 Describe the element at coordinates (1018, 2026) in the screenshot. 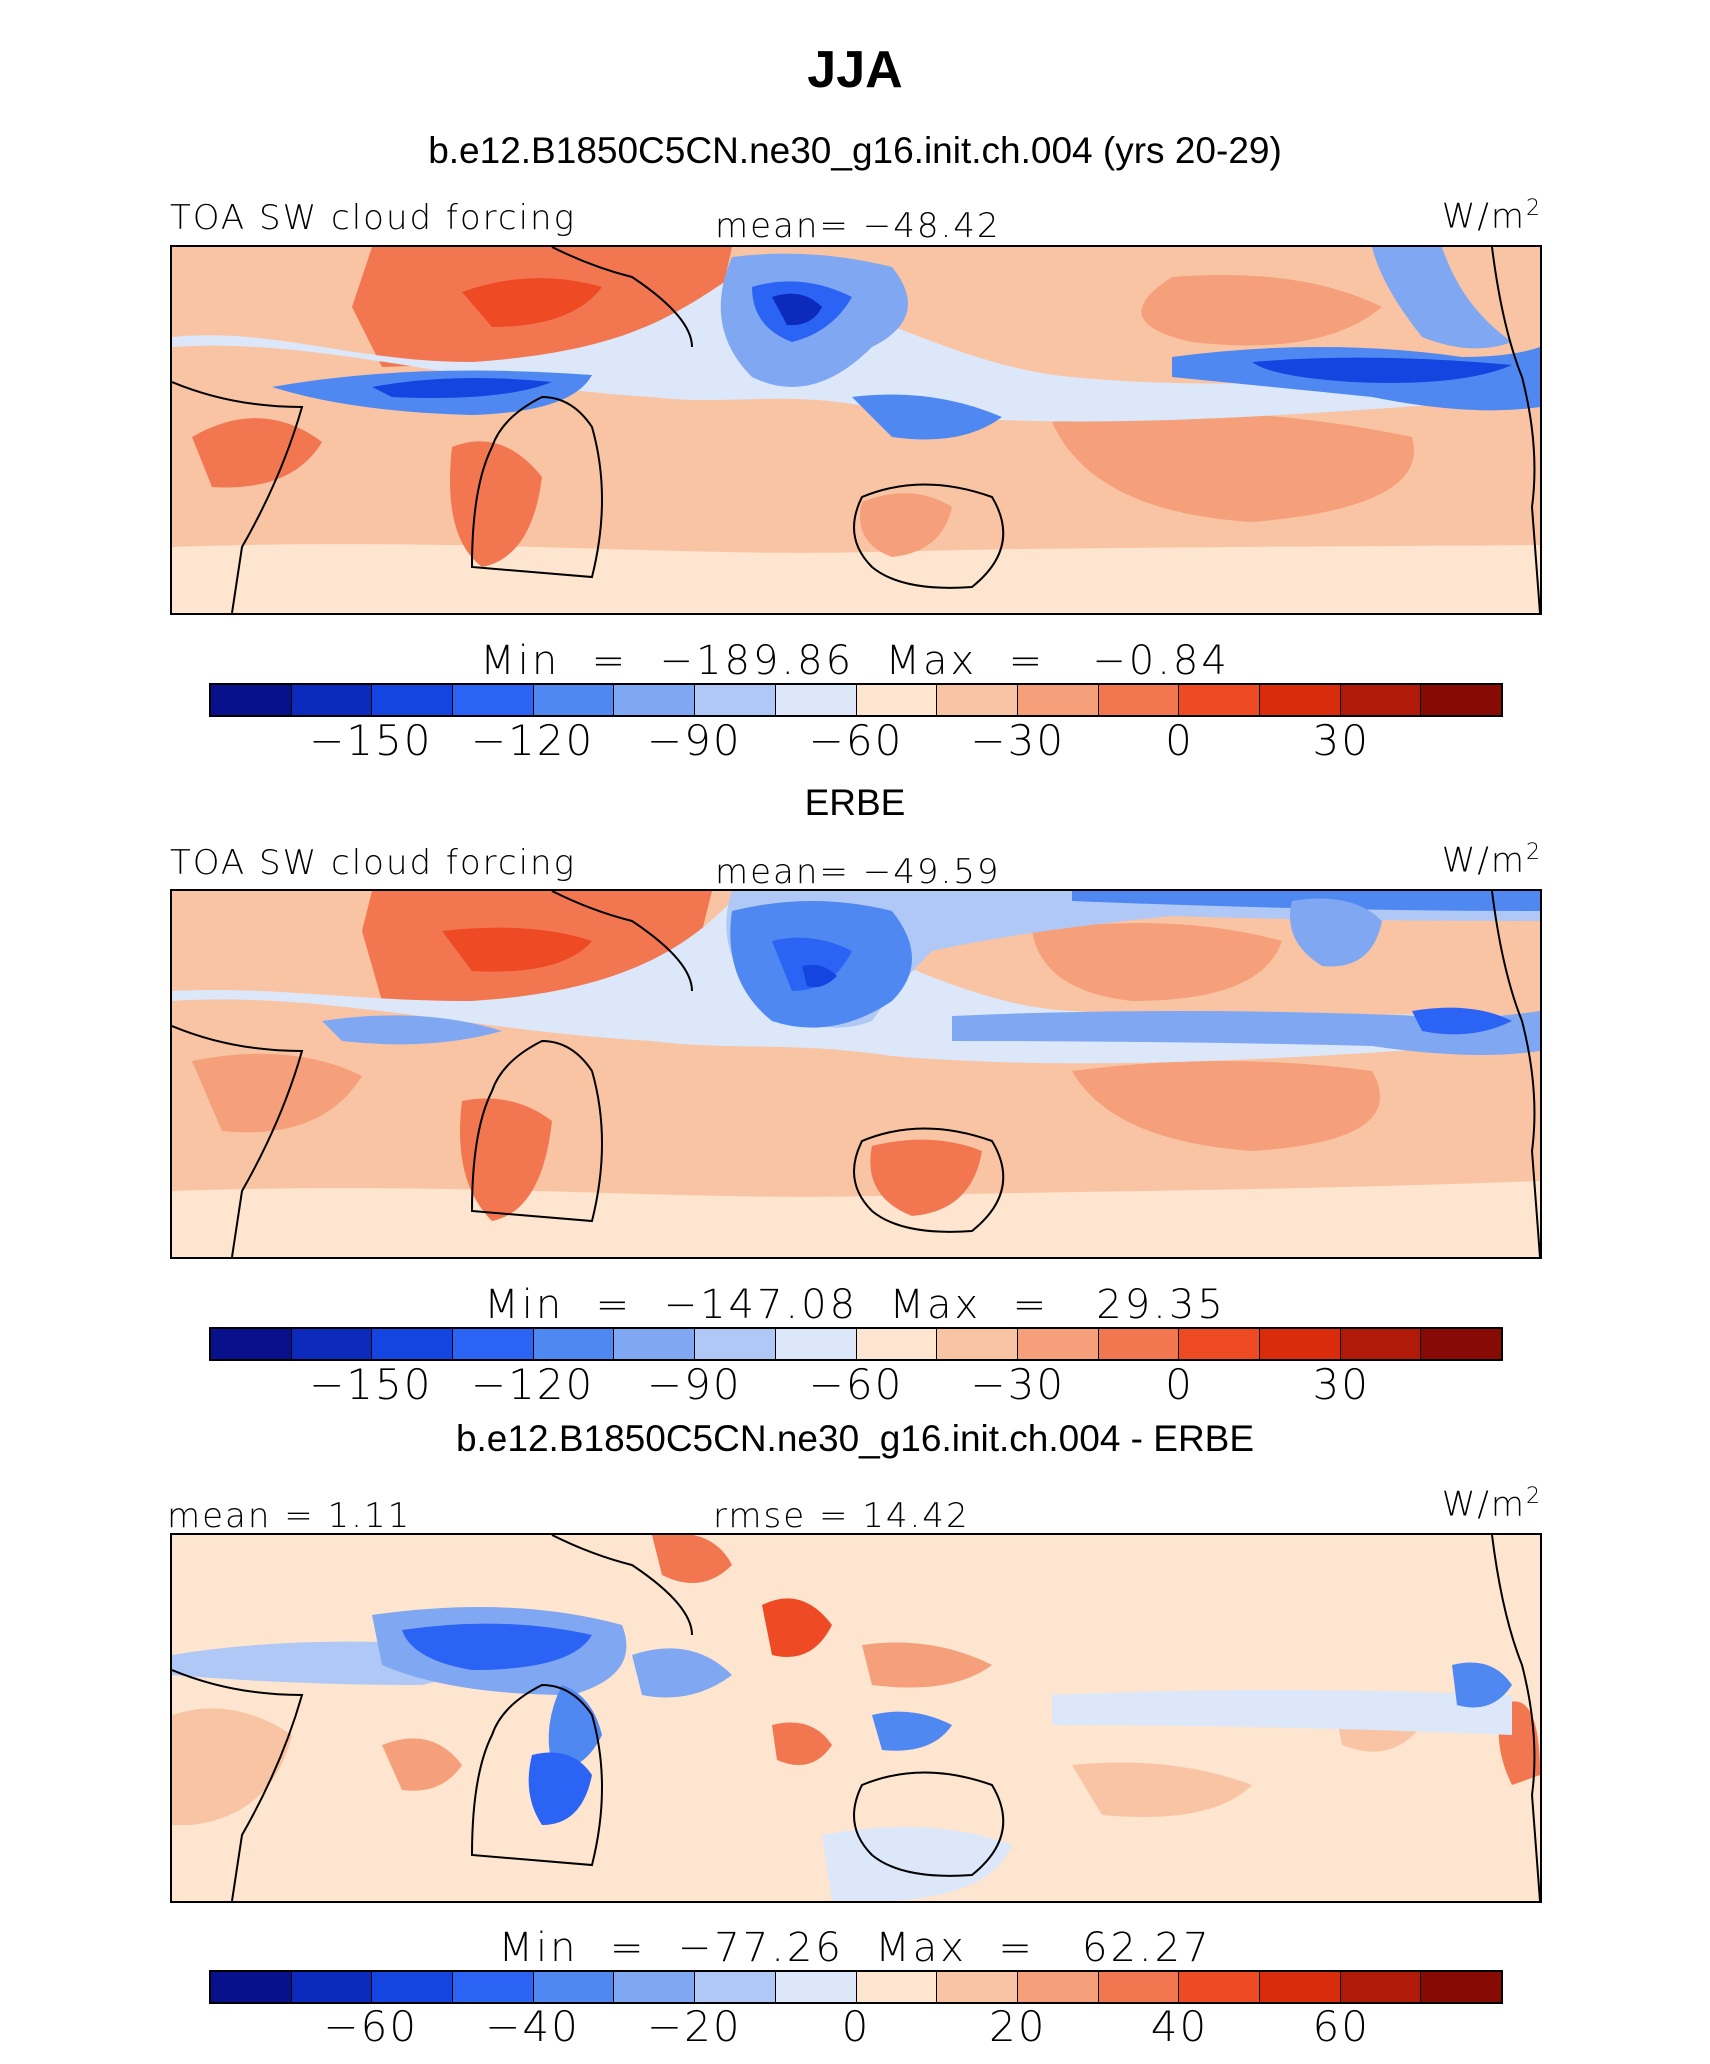

I see `colorbar-tick-label: 20` at that location.